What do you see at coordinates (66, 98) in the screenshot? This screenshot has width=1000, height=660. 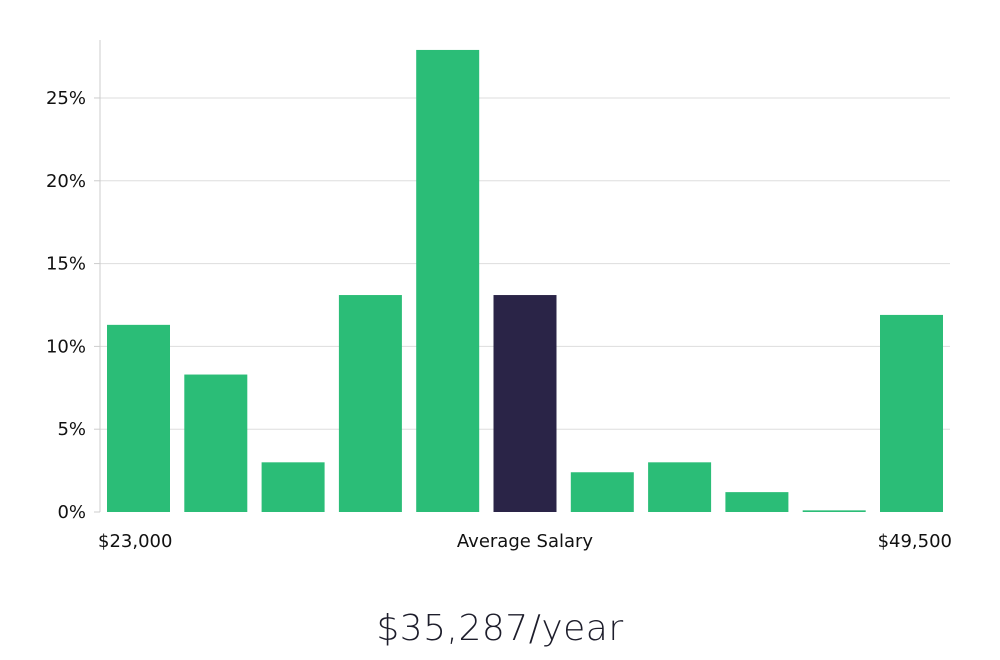 I see `y-tick-label: 25%` at bounding box center [66, 98].